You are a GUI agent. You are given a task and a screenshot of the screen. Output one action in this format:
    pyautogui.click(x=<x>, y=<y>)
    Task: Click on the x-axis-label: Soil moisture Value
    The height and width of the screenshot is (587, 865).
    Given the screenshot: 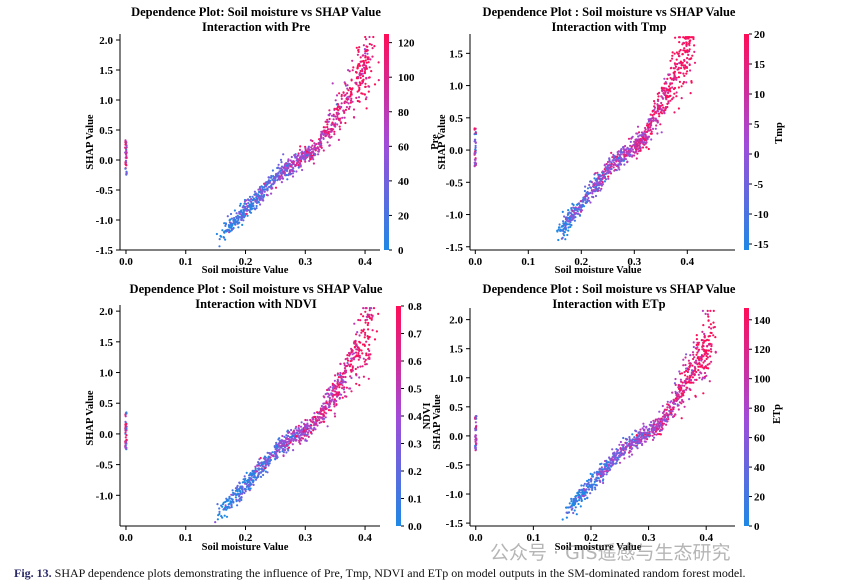 What is the action you would take?
    pyautogui.click(x=245, y=270)
    